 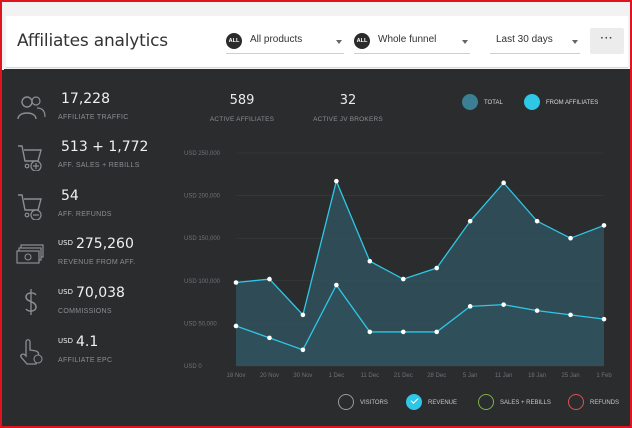 I want to click on funnel-filter-dropdown: ALL Whole funnel, so click(x=412, y=42).